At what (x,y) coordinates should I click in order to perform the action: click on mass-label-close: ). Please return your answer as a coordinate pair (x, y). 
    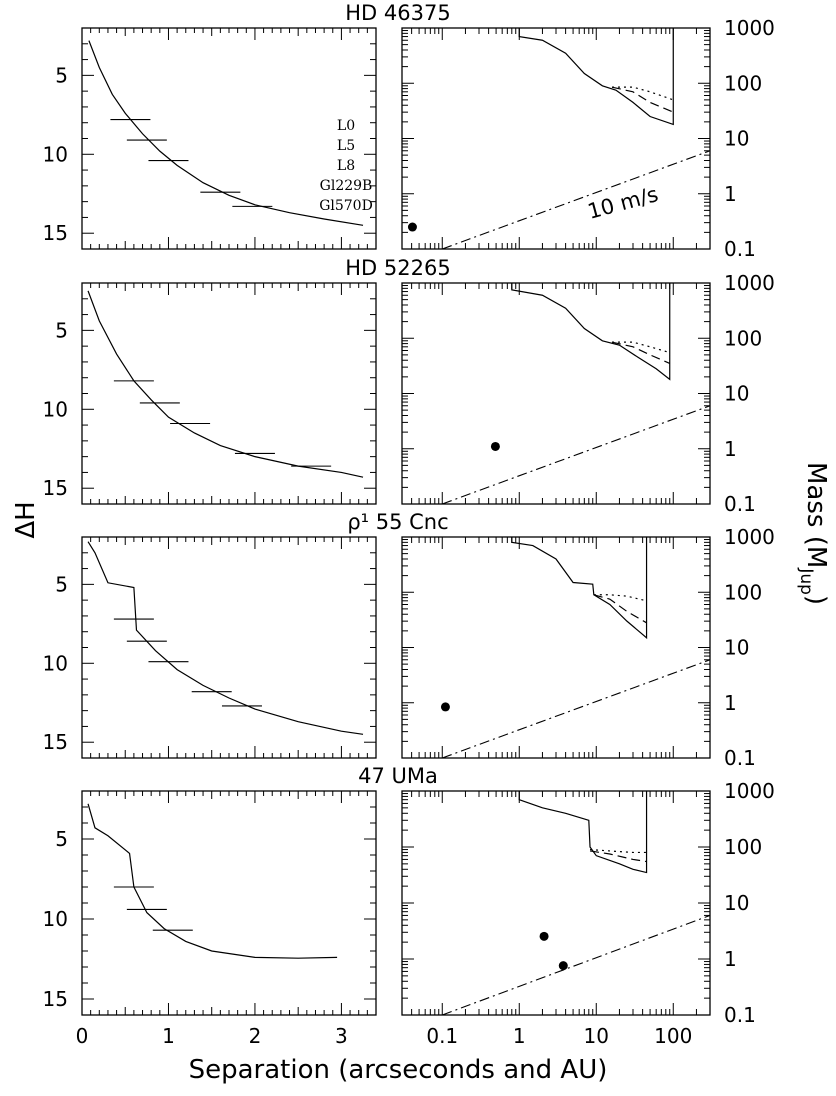
    Looking at the image, I should click on (816, 600).